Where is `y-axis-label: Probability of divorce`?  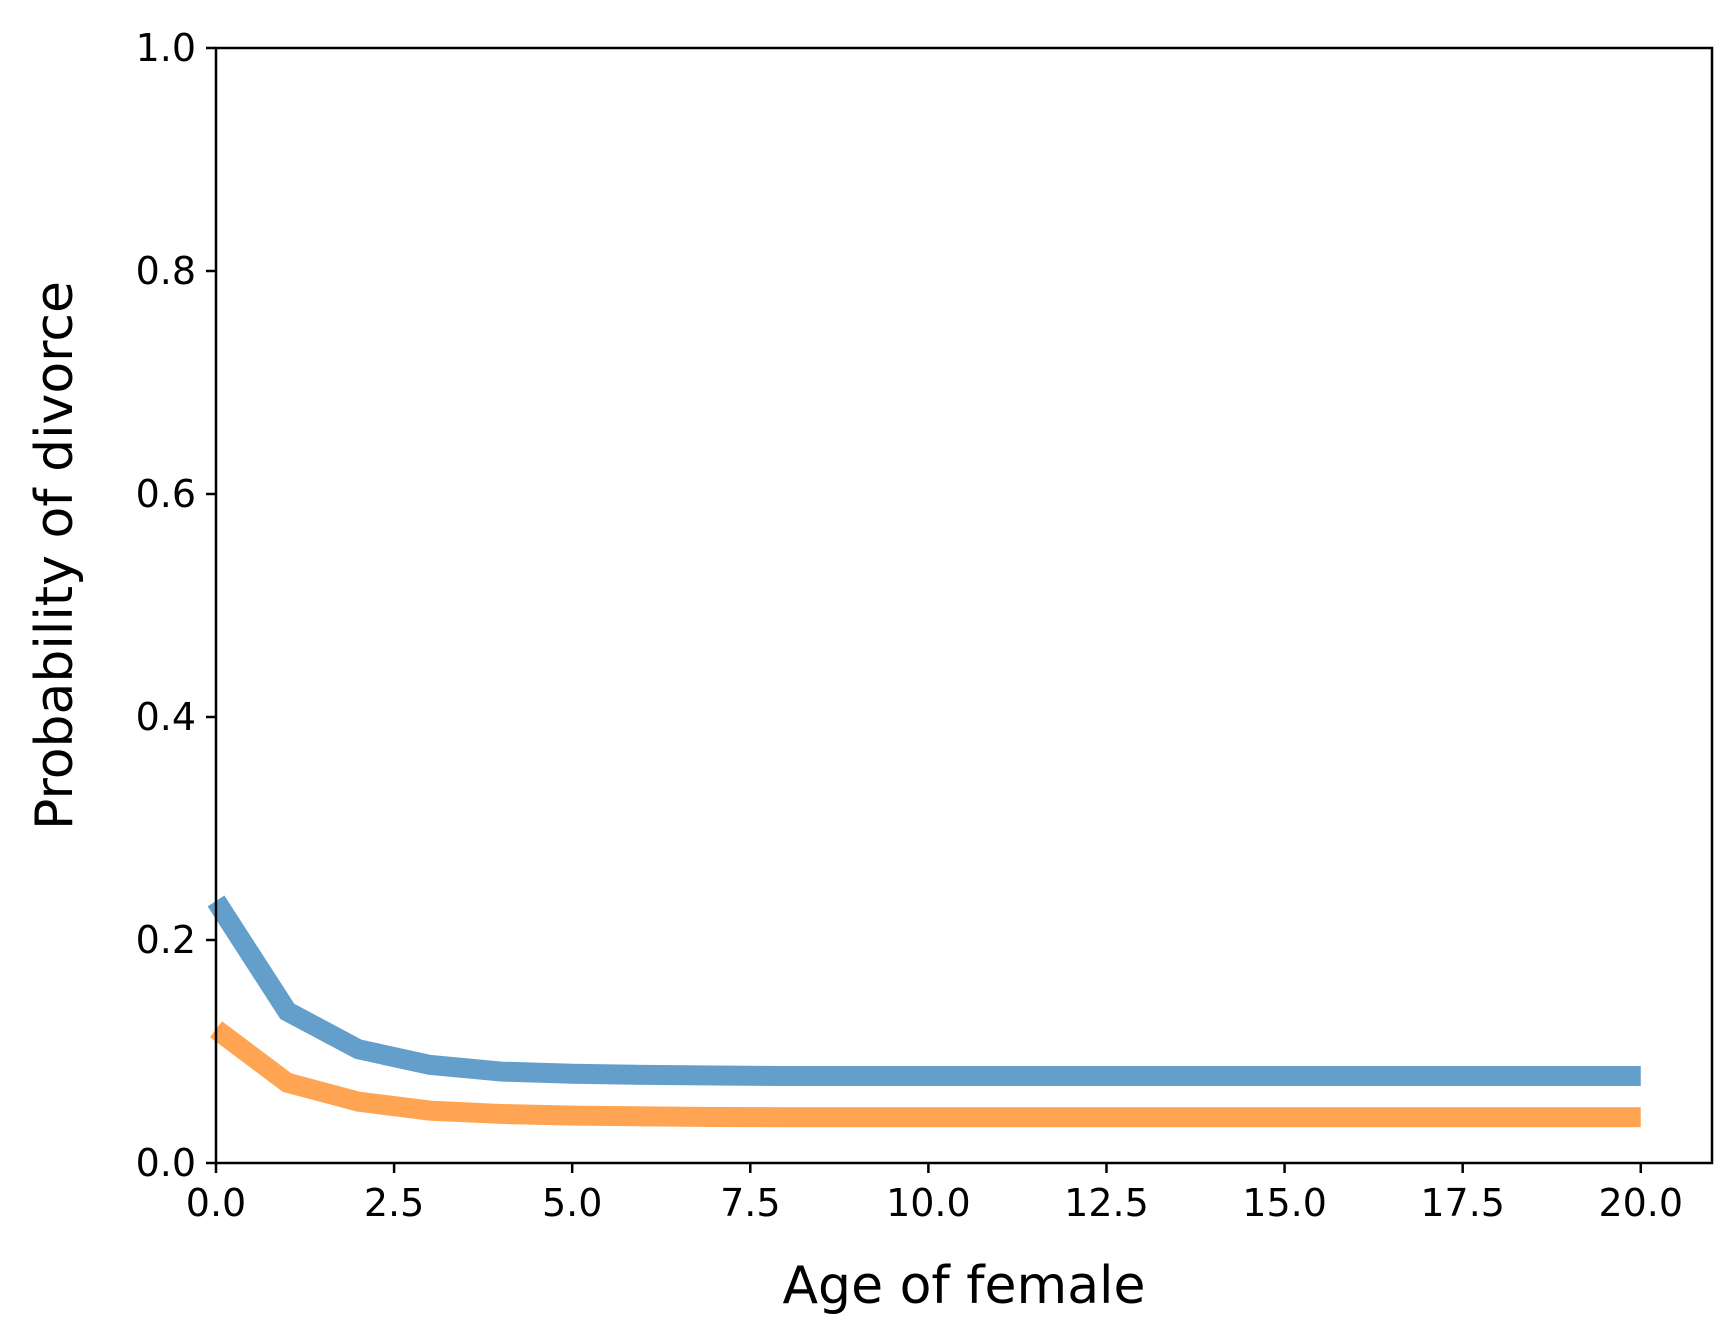
y-axis-label: Probability of divorce is located at coordinates (55, 555).